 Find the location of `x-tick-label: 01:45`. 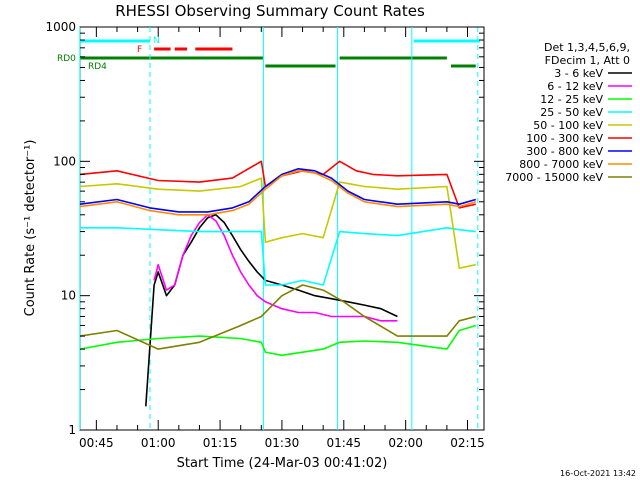

x-tick-label: 01:45 is located at coordinates (343, 443).